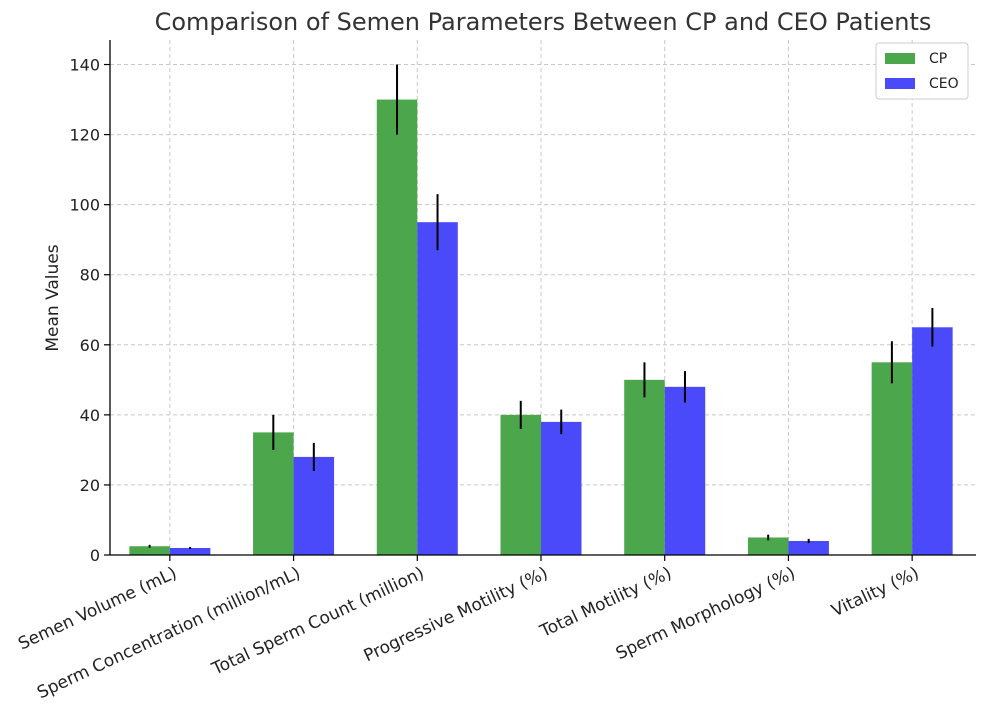 The height and width of the screenshot is (722, 986). I want to click on y-tick-label: 60, so click(90, 345).